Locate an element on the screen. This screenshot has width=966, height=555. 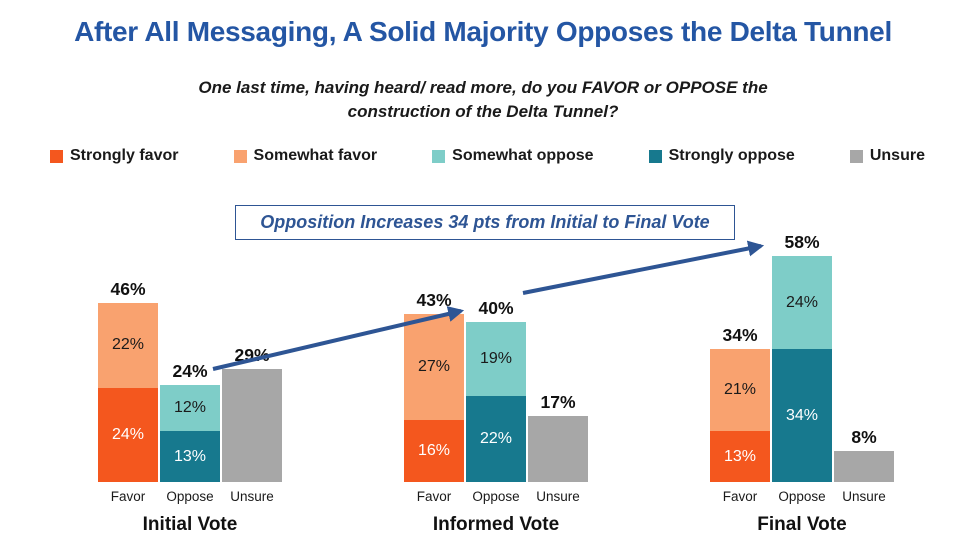
segment-value-label: 27% is located at coordinates (434, 366).